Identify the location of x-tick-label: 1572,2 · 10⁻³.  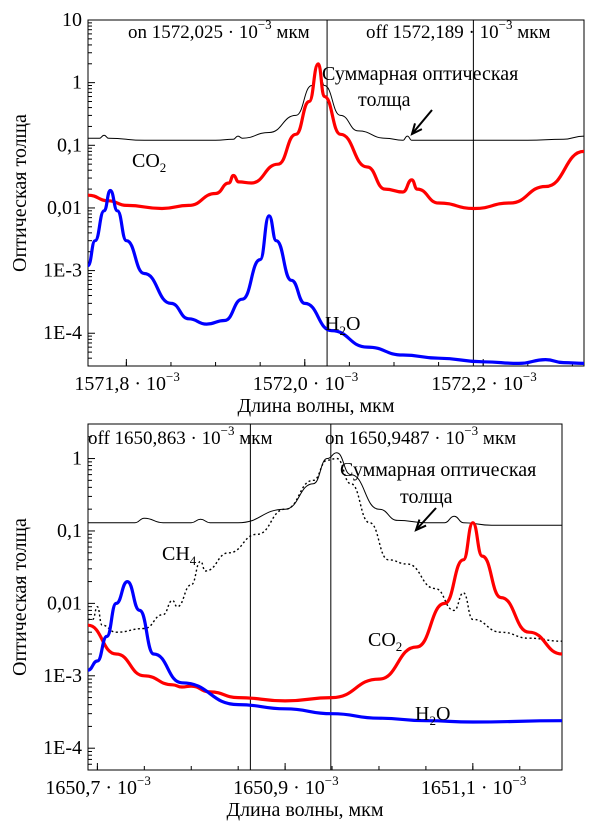
(484, 382).